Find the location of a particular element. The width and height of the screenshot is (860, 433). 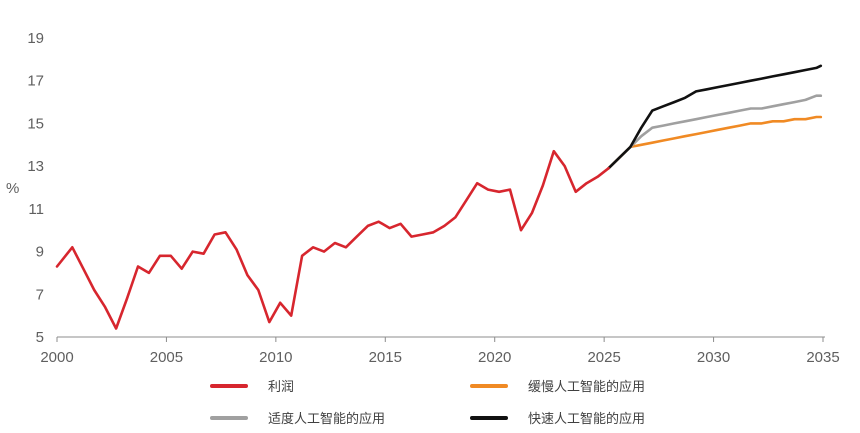

x-tick-label: 2005 is located at coordinates (166, 357).